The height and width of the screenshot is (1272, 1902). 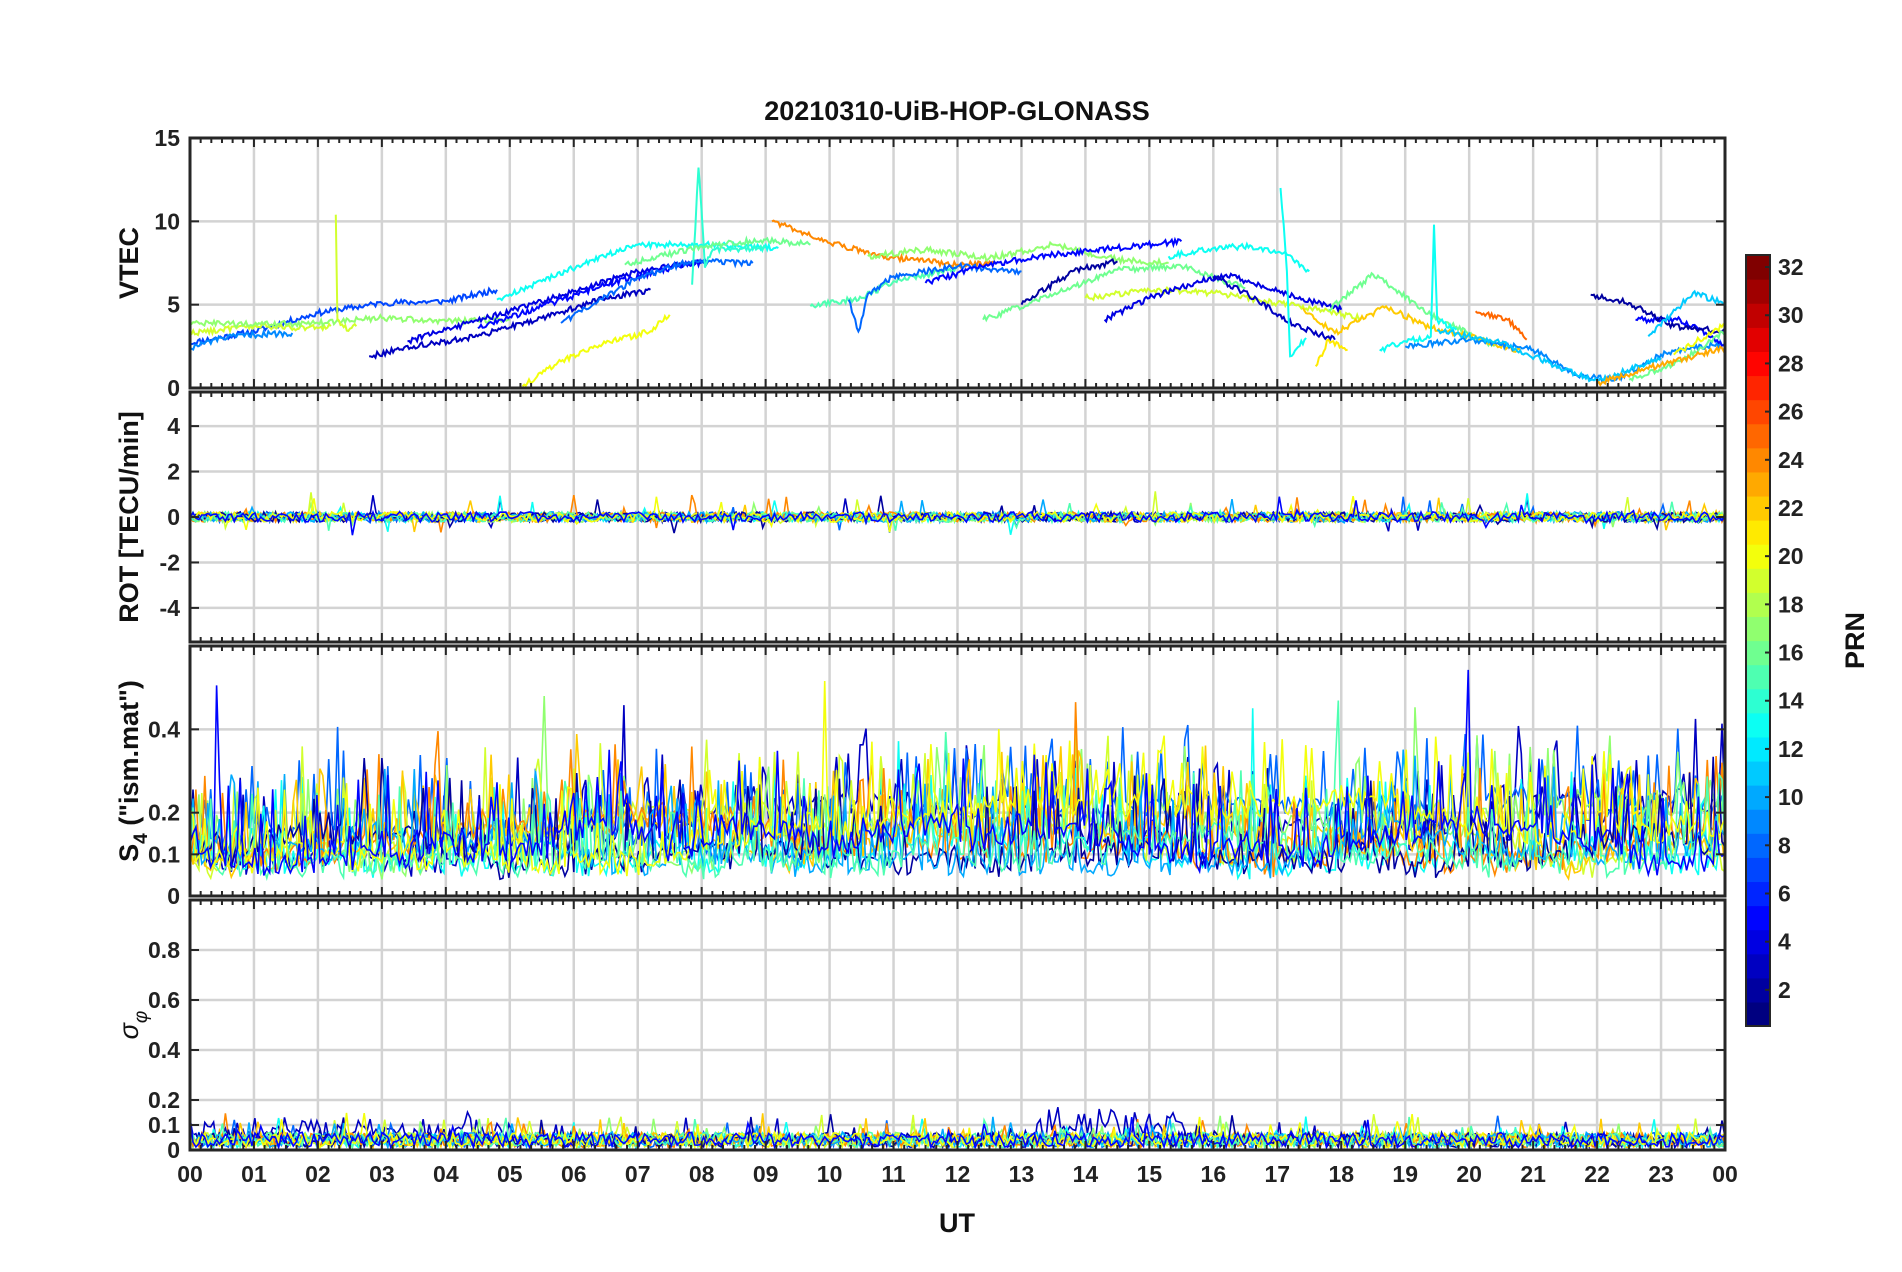 I want to click on panel-vtec-data, so click(x=957, y=277).